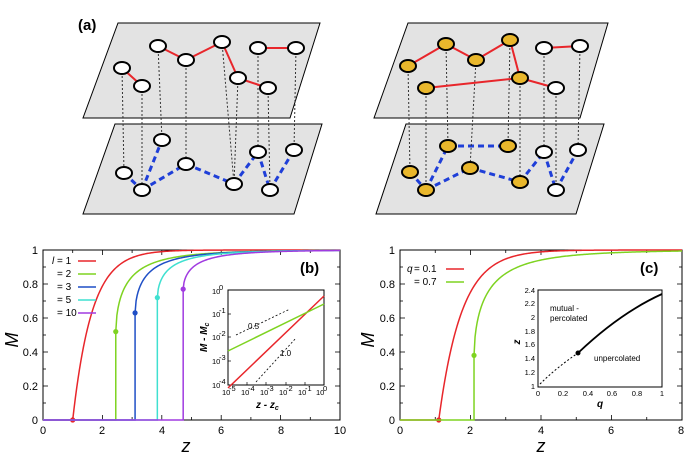 Image resolution: width=690 pixels, height=456 pixels. What do you see at coordinates (320, 392) in the screenshot?
I see `inset-b-xtick-5: 10` at bounding box center [320, 392].